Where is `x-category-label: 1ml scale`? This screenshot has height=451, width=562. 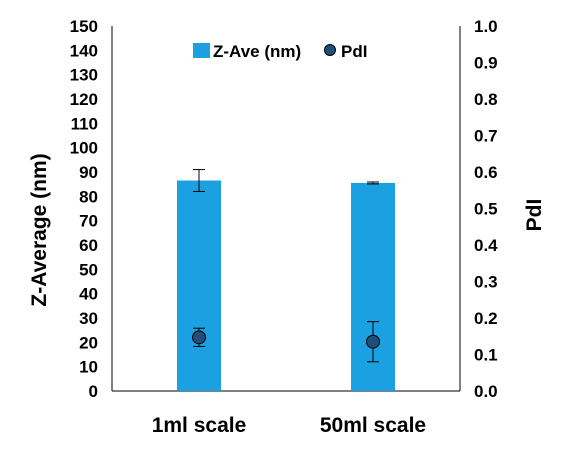 x-category-label: 1ml scale is located at coordinates (199, 425).